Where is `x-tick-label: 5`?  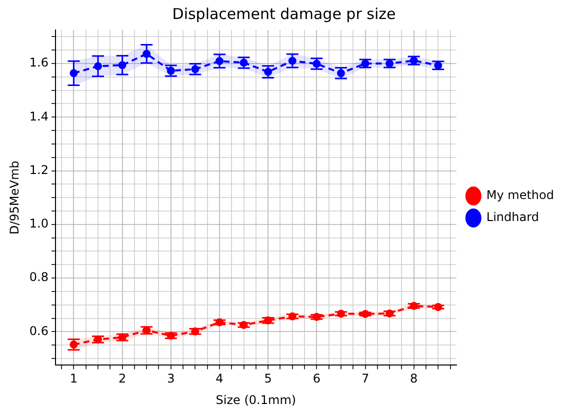 x-tick-label: 5 is located at coordinates (268, 379).